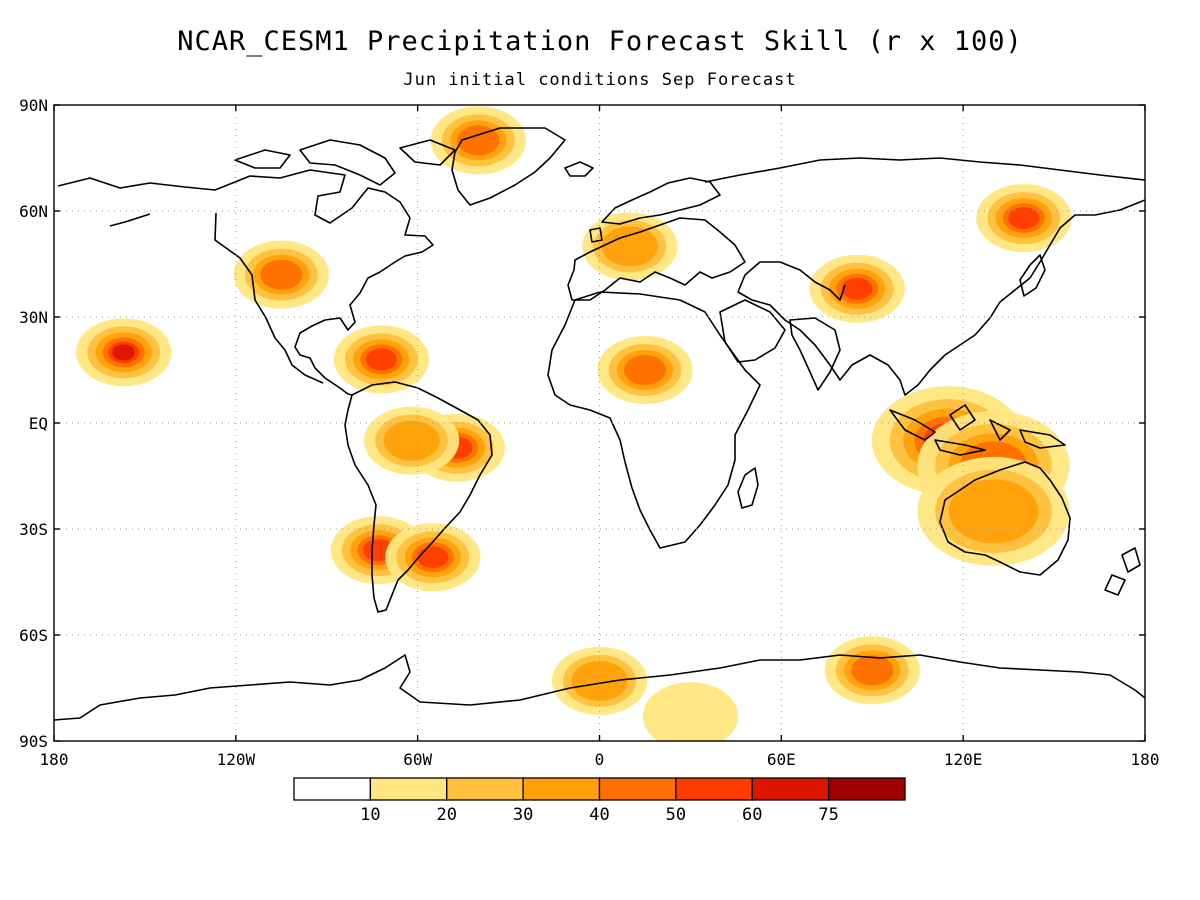  What do you see at coordinates (33, 741) in the screenshot?
I see `y-tick-label: 90S` at bounding box center [33, 741].